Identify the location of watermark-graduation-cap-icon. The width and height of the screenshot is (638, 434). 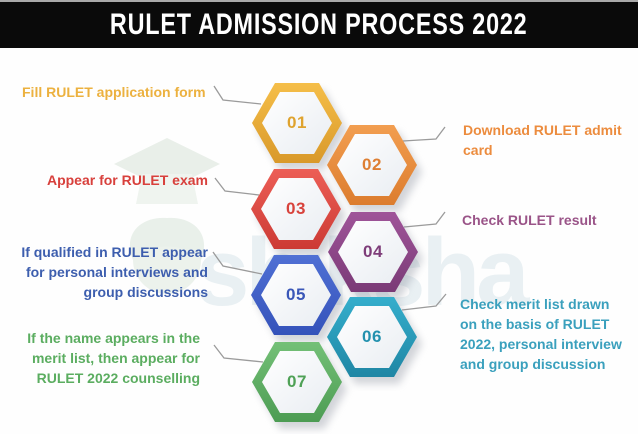
(167, 216).